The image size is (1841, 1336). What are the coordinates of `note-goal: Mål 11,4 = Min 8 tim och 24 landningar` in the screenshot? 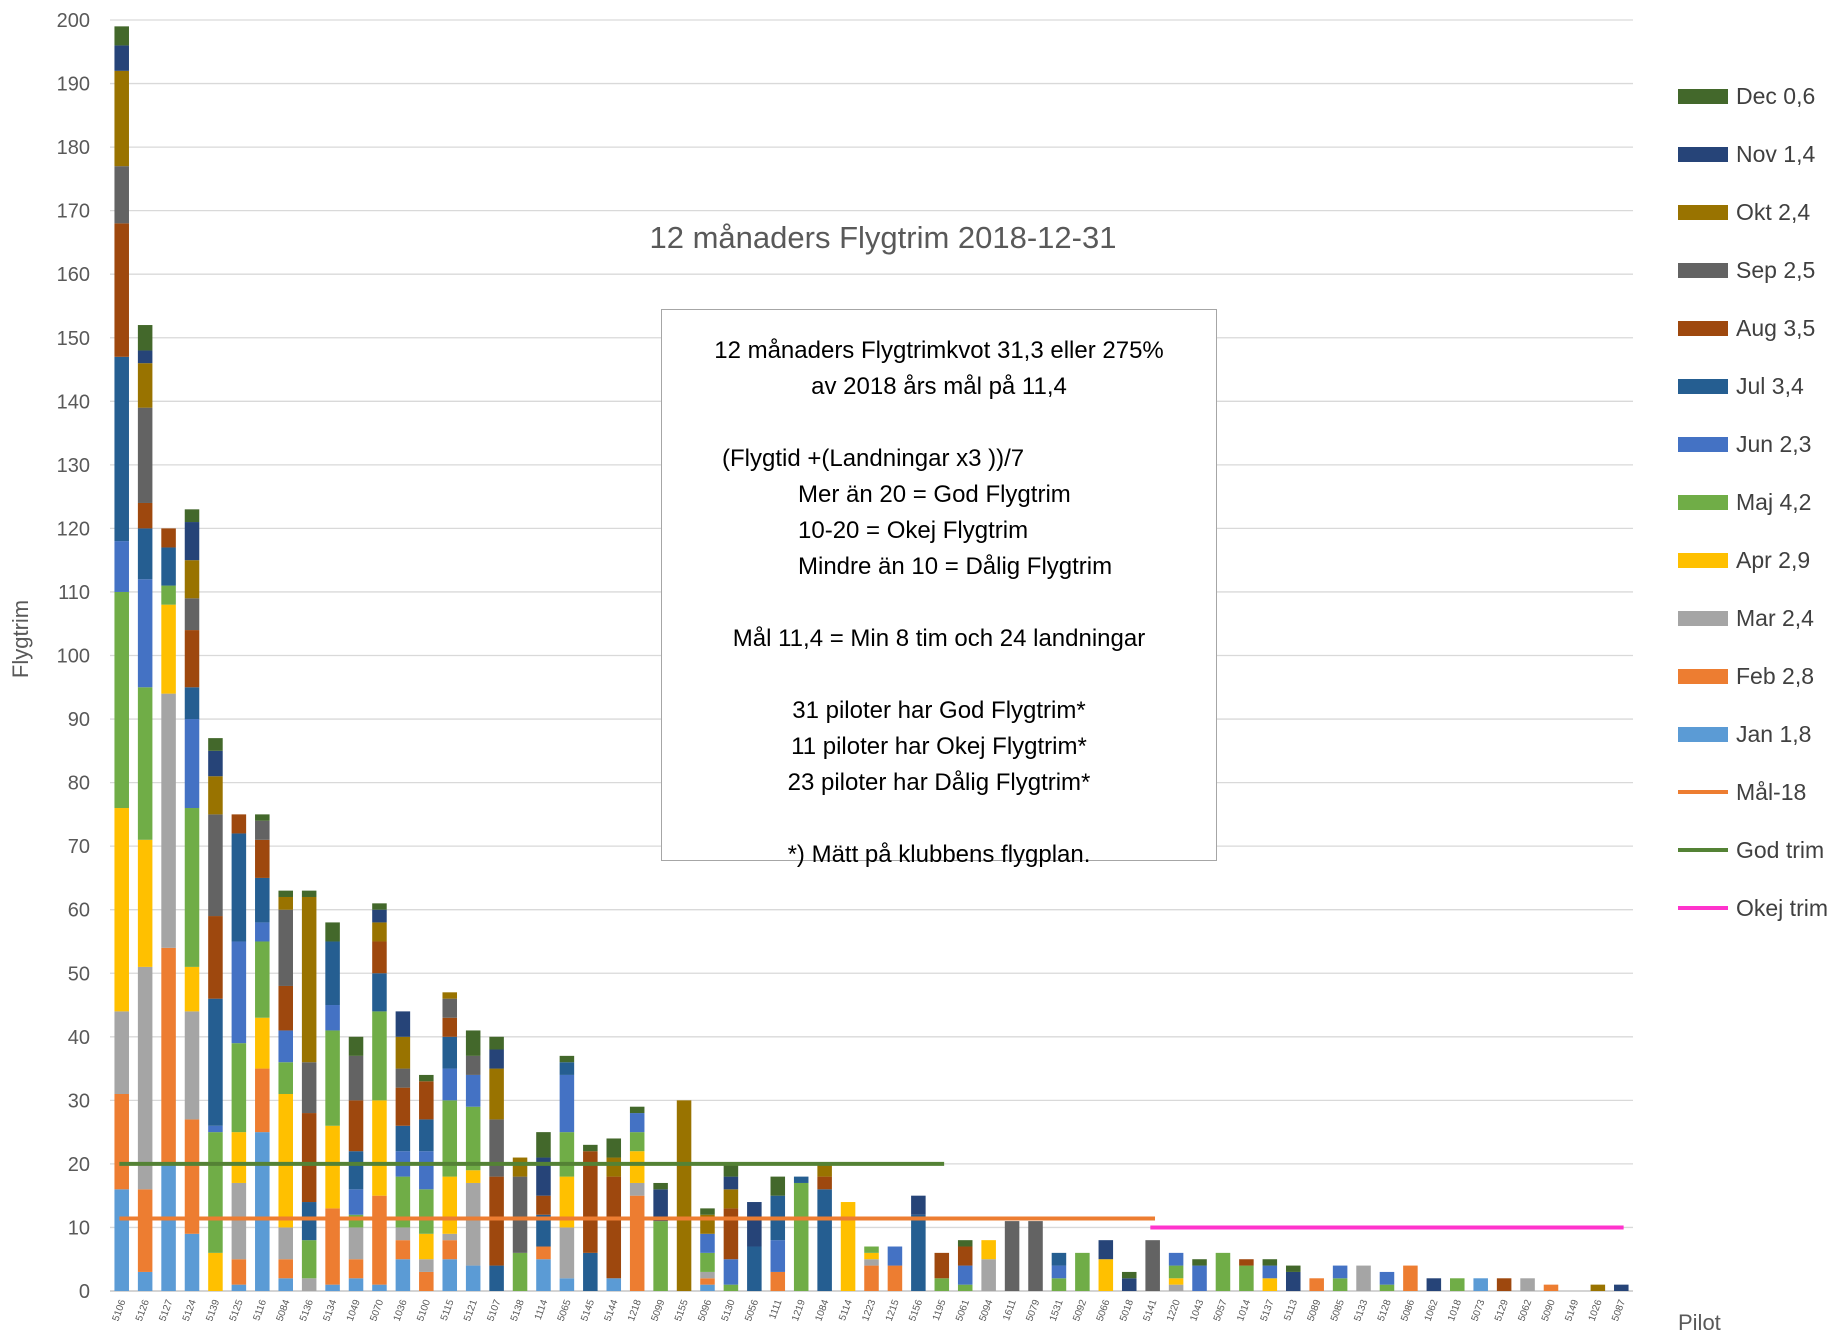 It's located at (939, 638).